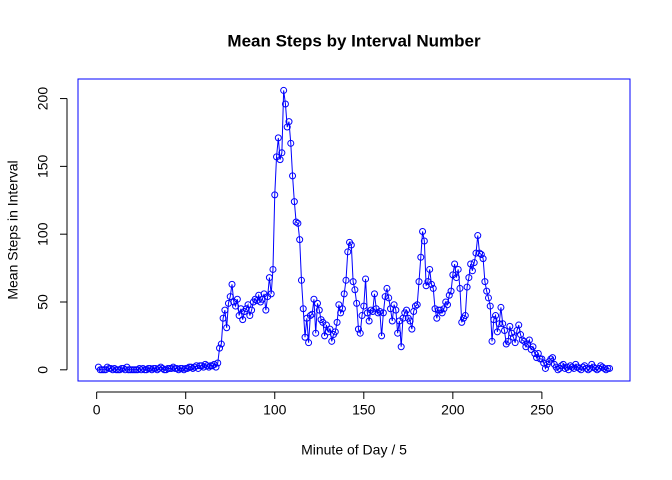  I want to click on x-tick-label: 100, so click(275, 410).